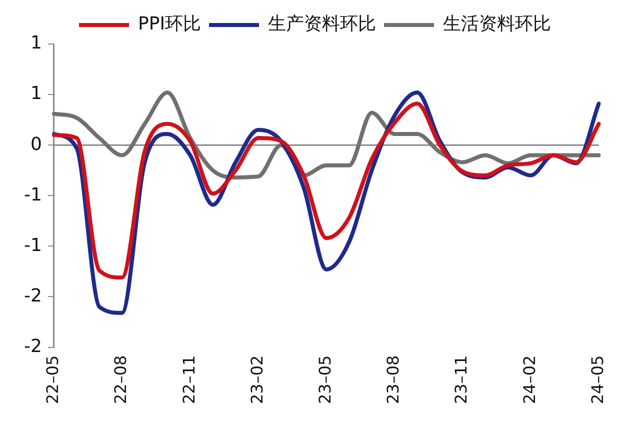 Image resolution: width=634 pixels, height=424 pixels. What do you see at coordinates (120, 379) in the screenshot?
I see `x-tick-label: 22–08` at bounding box center [120, 379].